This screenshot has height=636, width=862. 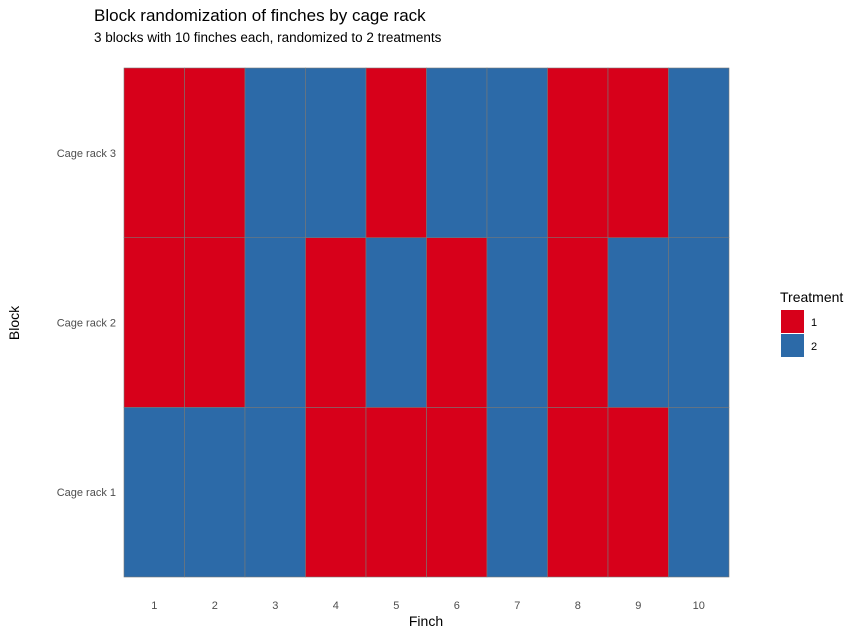 I want to click on x-axis-label: Finch, so click(x=426, y=621).